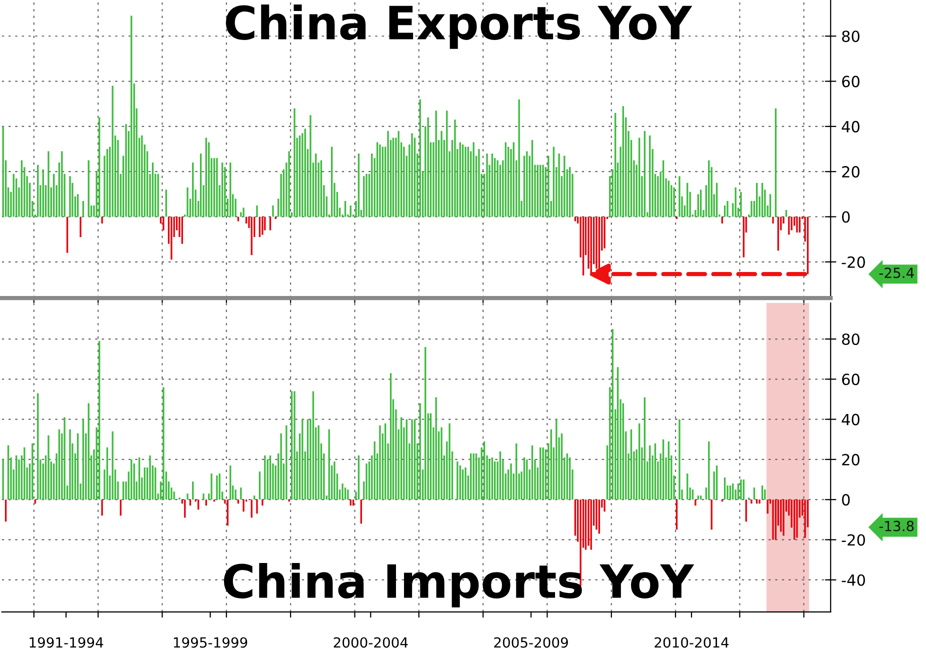  Describe the element at coordinates (896, 273) in the screenshot. I see `text: -25.4` at that location.